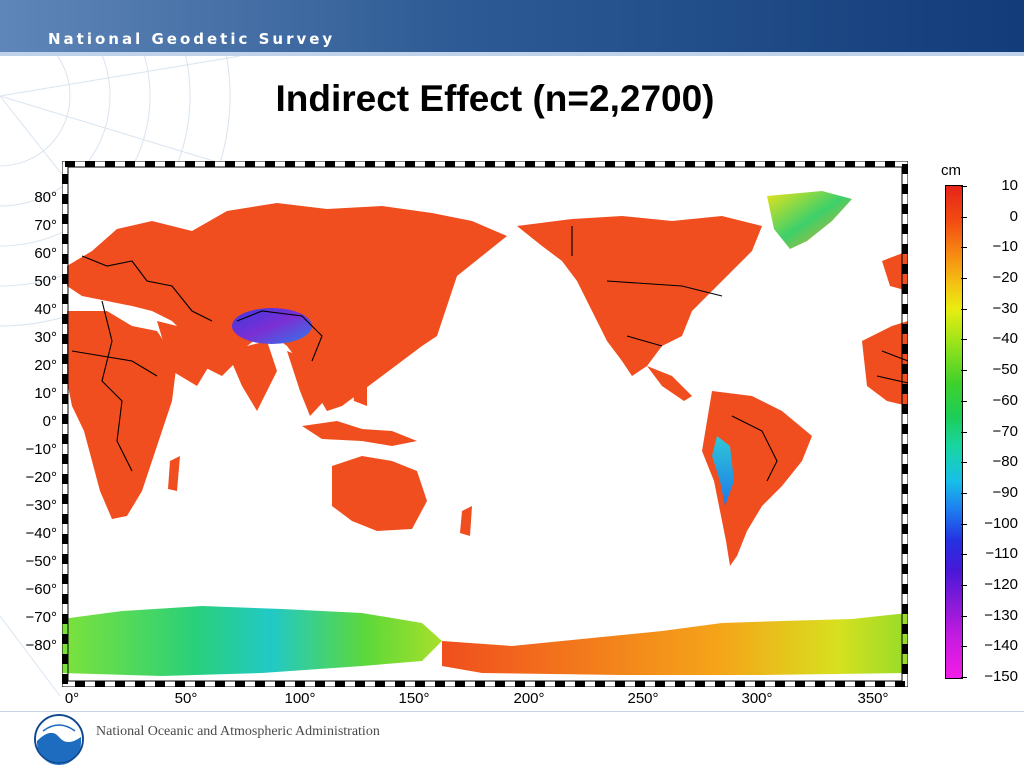  I want to click on madagascar, so click(174, 473).